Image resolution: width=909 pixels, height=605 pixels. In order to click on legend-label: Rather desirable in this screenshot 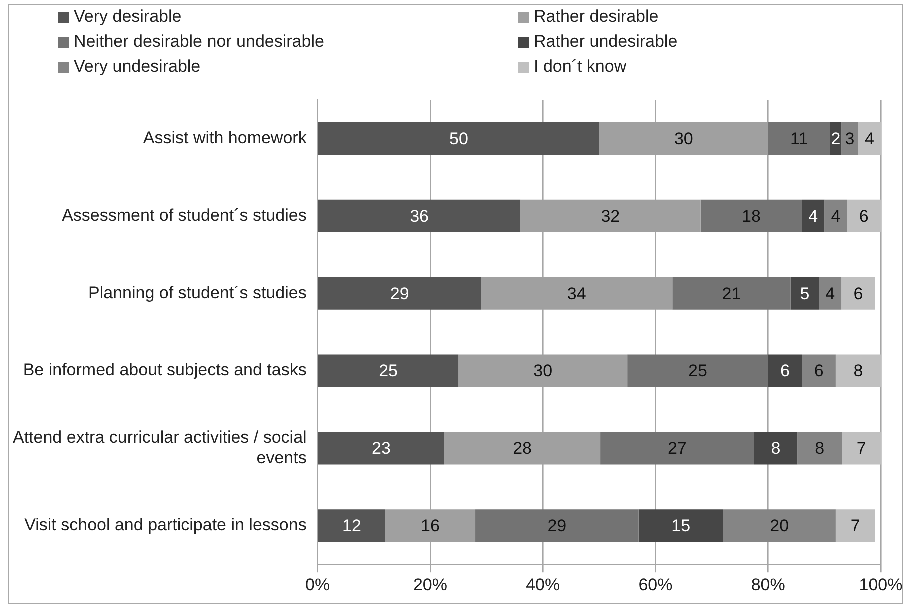, I will do `click(596, 17)`.